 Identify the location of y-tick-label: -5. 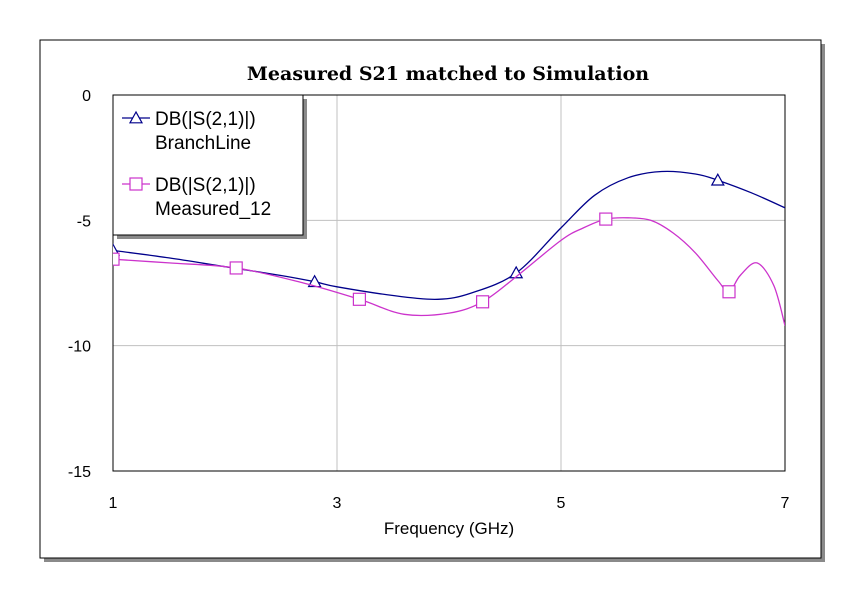
(84, 221).